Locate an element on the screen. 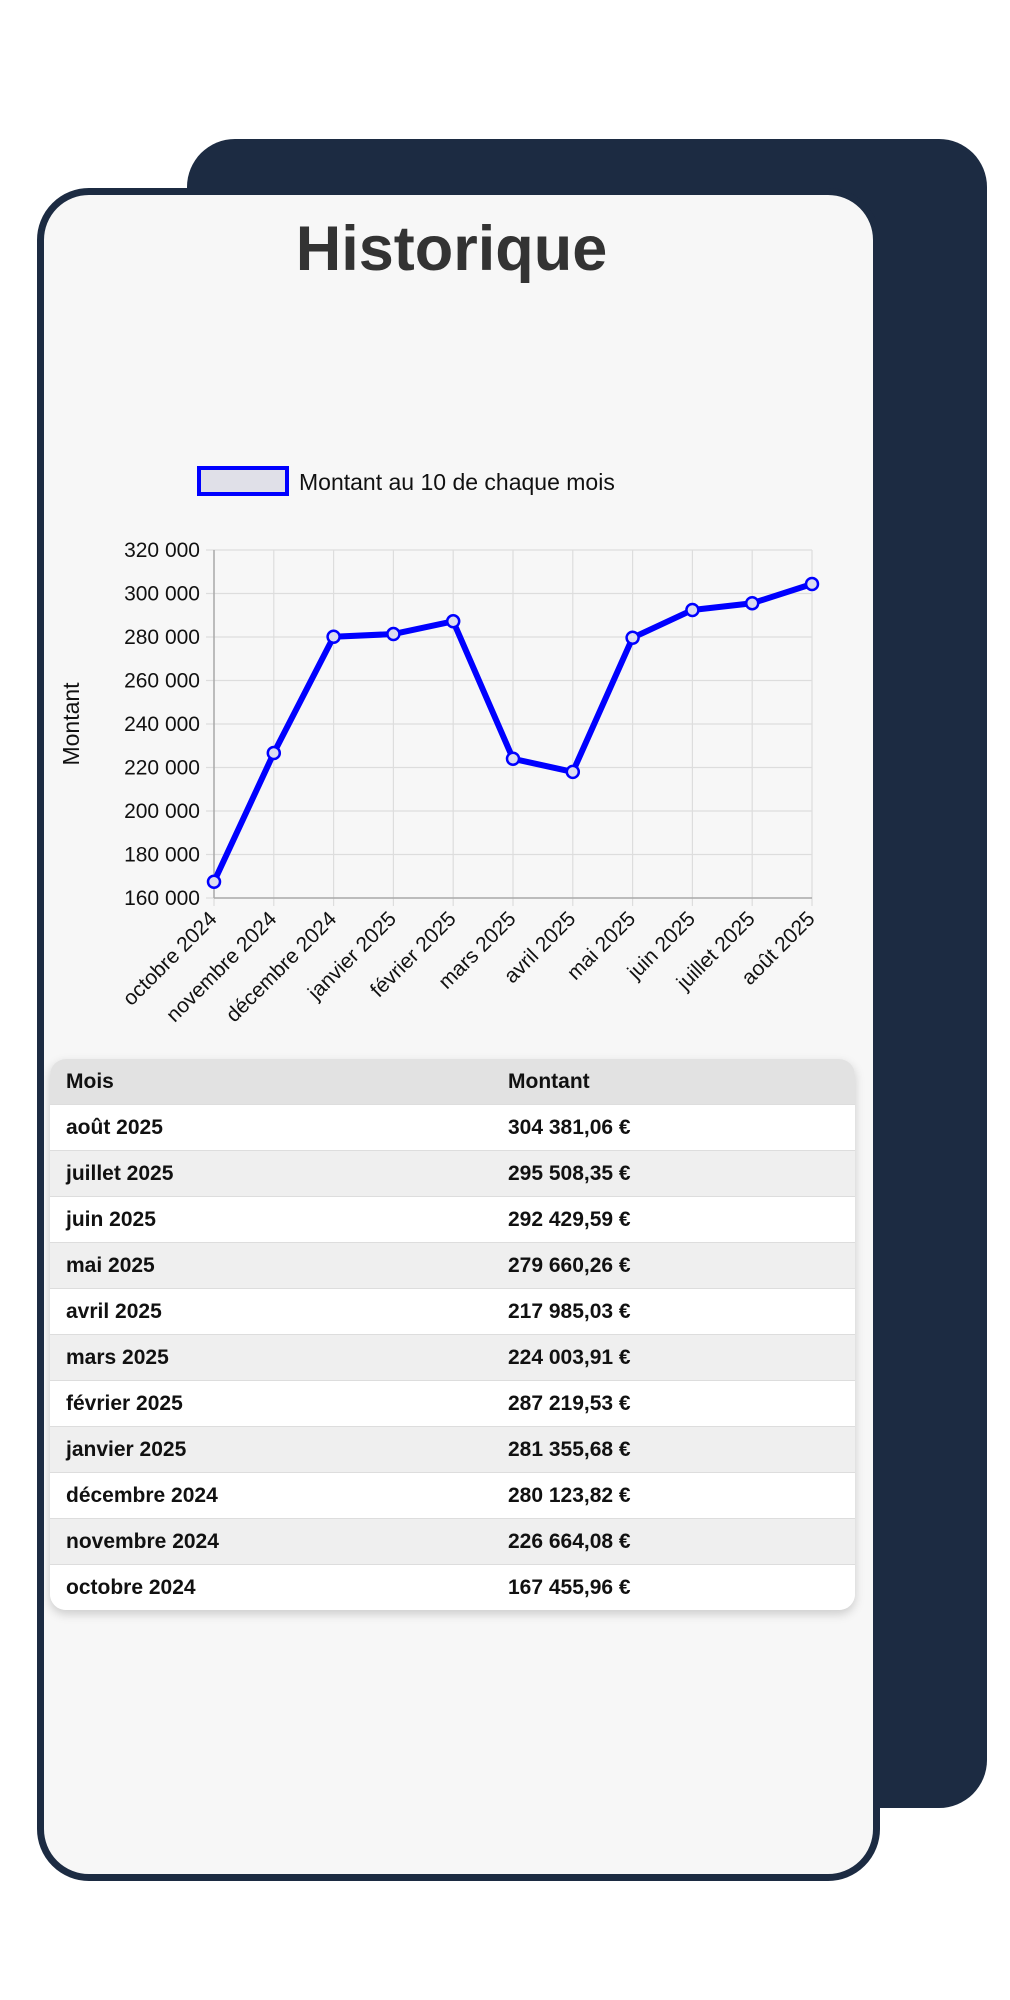 This screenshot has width=1010, height=2000. y-tick-label: 200 000 is located at coordinates (162, 811).